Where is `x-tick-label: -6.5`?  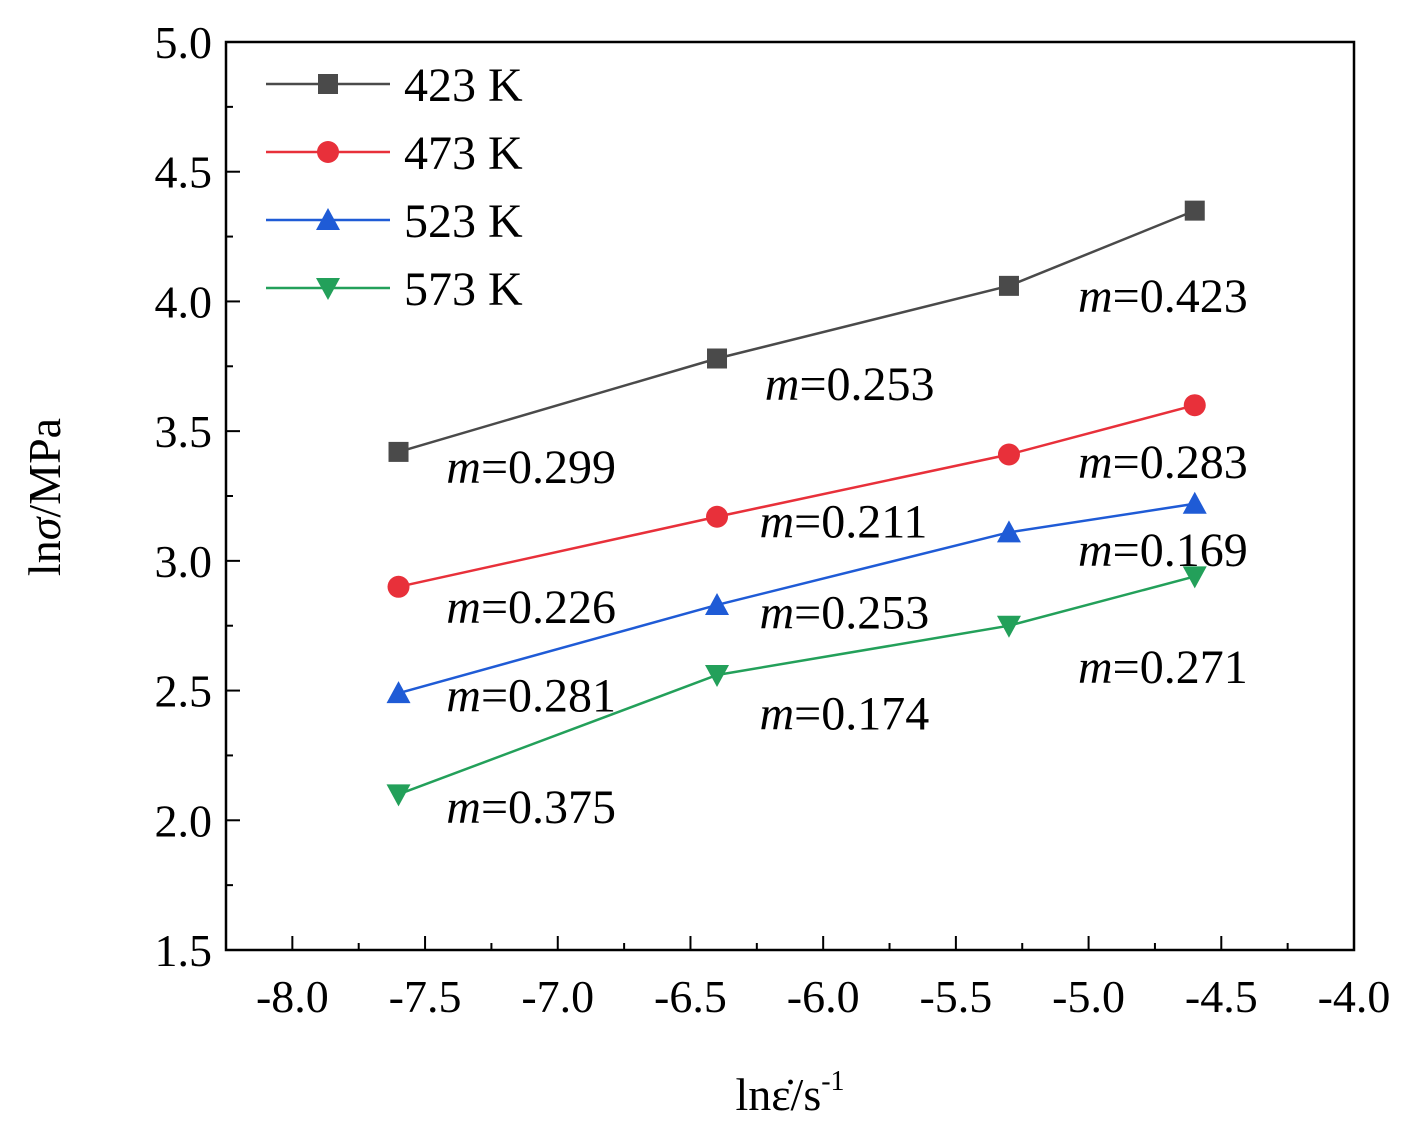
x-tick-label: -6.5 is located at coordinates (690, 996).